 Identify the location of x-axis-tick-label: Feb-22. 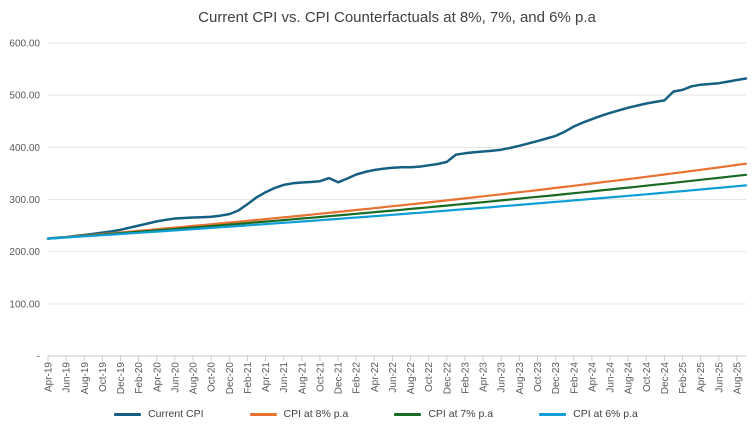
(357, 378).